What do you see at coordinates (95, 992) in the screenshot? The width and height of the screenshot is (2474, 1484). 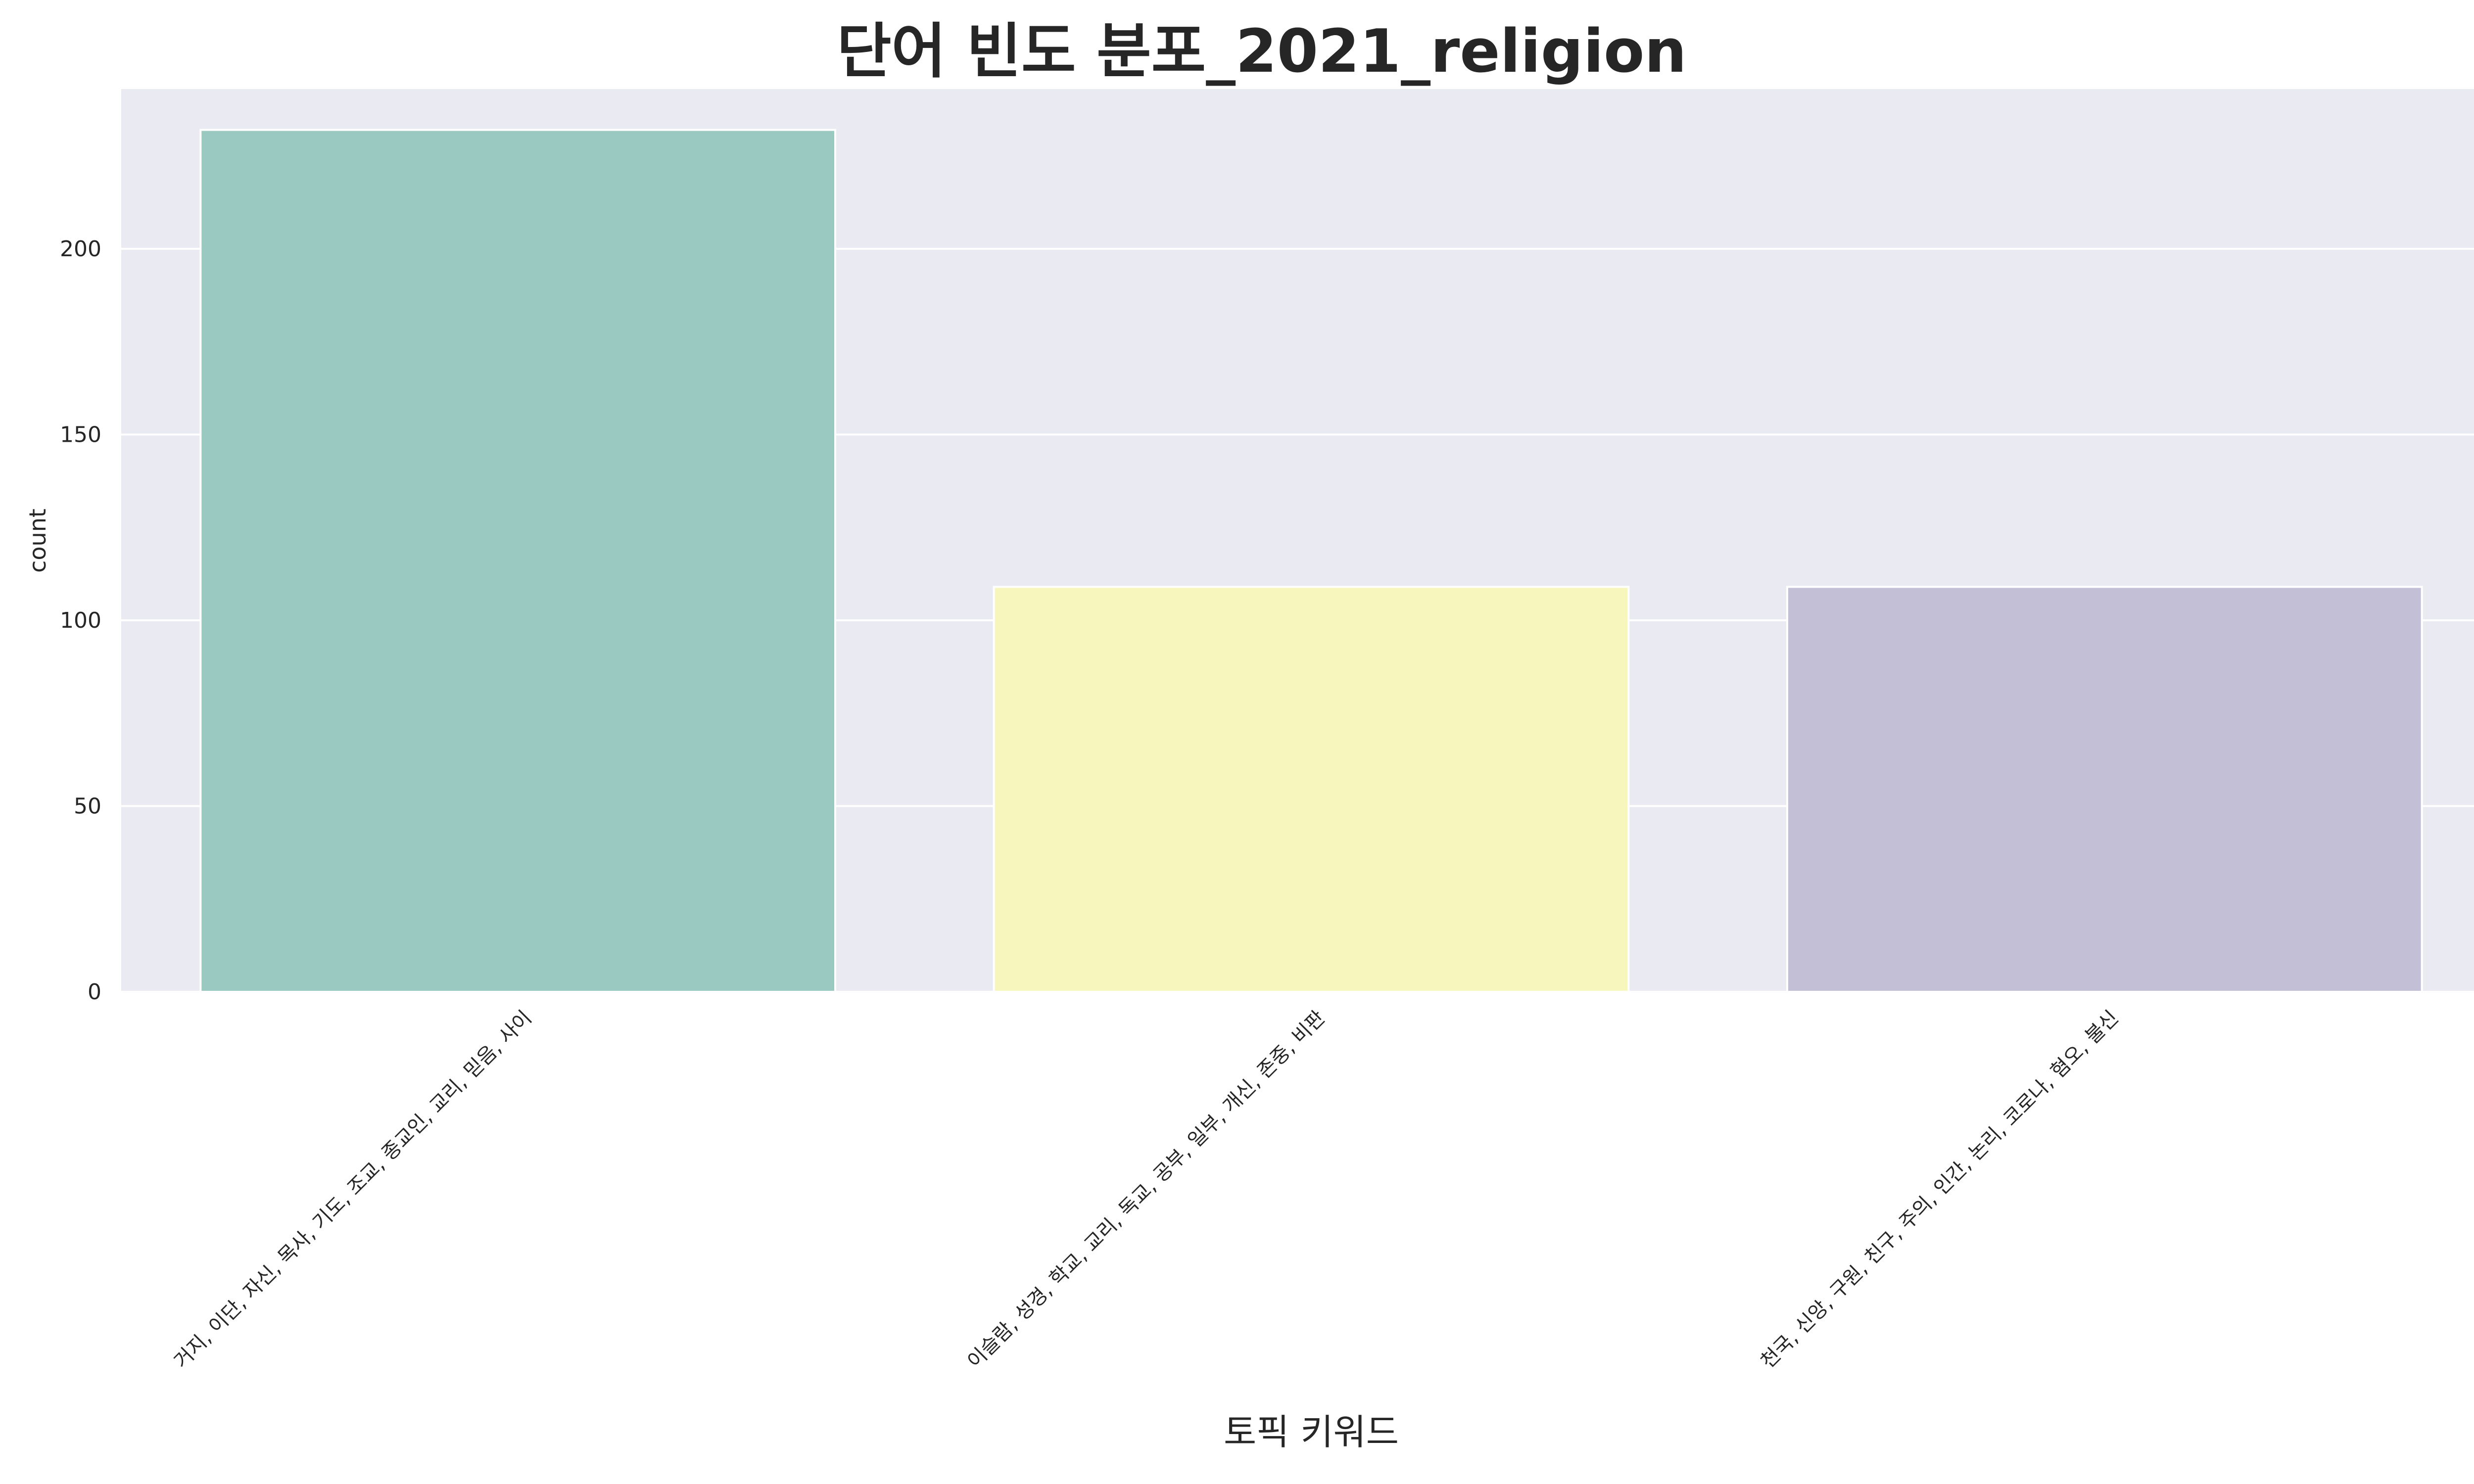 I see `y-tick-label: 0` at bounding box center [95, 992].